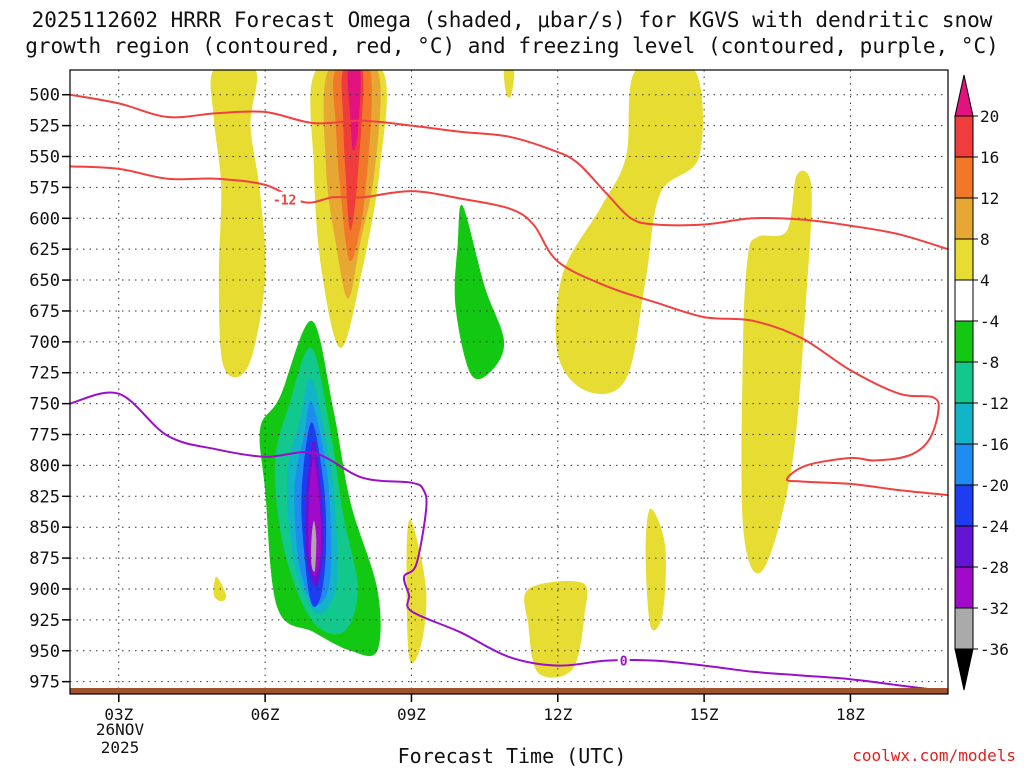 This screenshot has height=768, width=1024. What do you see at coordinates (44, 343) in the screenshot?
I see `y-tick-label-700: 700` at bounding box center [44, 343].